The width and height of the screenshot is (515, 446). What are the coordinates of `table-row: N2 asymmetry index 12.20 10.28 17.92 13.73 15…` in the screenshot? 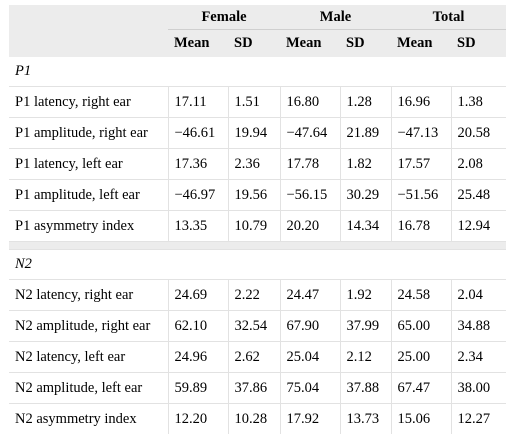 It's located at (258, 418).